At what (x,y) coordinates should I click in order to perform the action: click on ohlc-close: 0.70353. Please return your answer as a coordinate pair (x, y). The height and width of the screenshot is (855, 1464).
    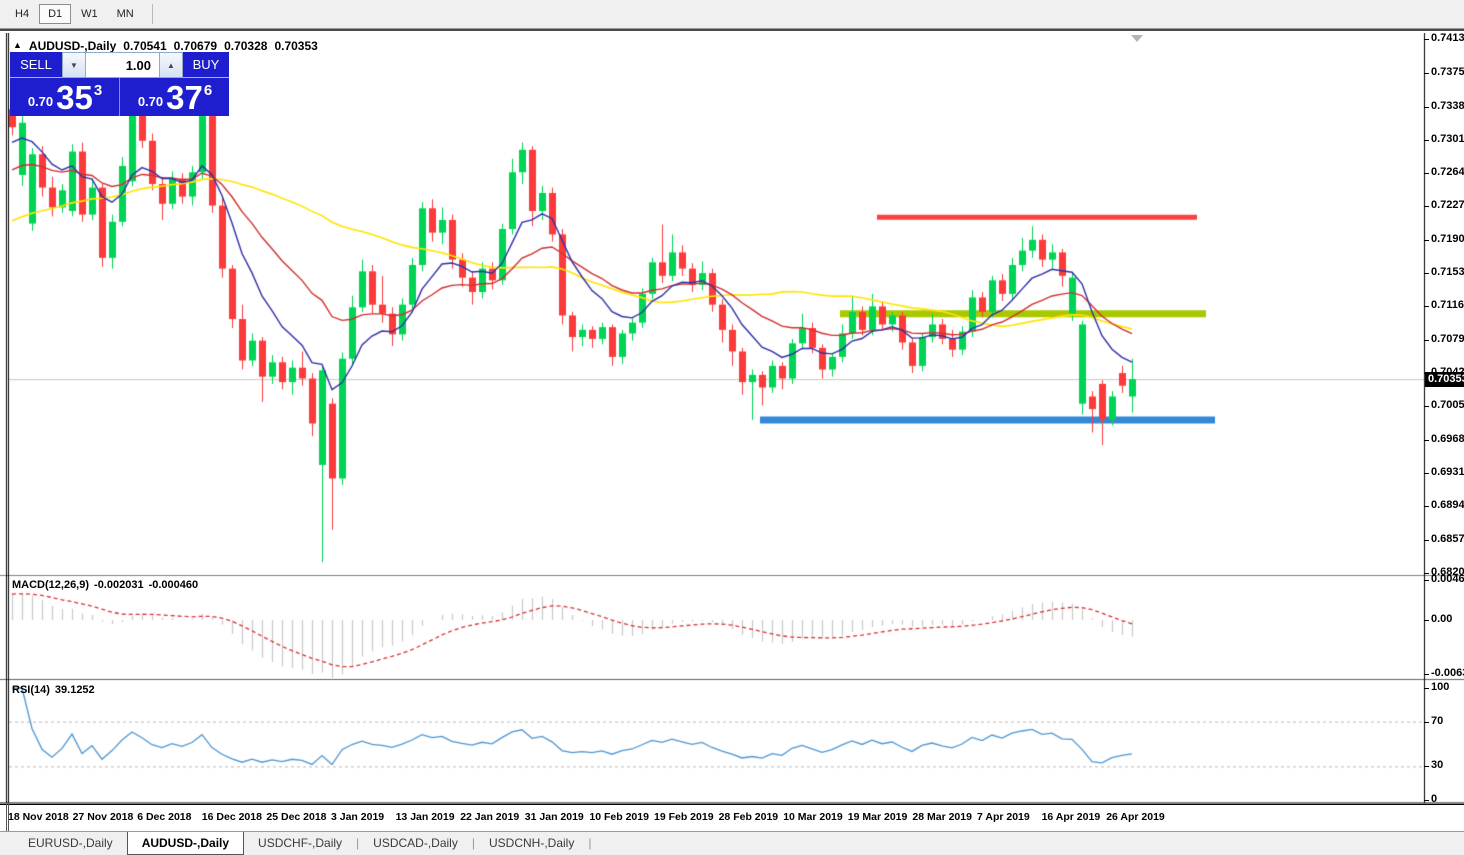
    Looking at the image, I should click on (296, 46).